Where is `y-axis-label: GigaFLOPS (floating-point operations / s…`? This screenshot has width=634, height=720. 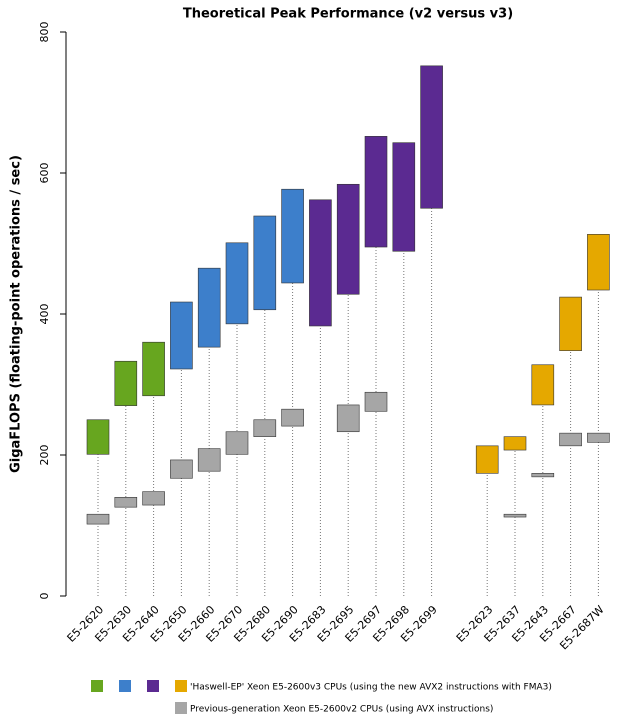
y-axis-label: GigaFLOPS (floating-point operations / s… is located at coordinates (16, 314).